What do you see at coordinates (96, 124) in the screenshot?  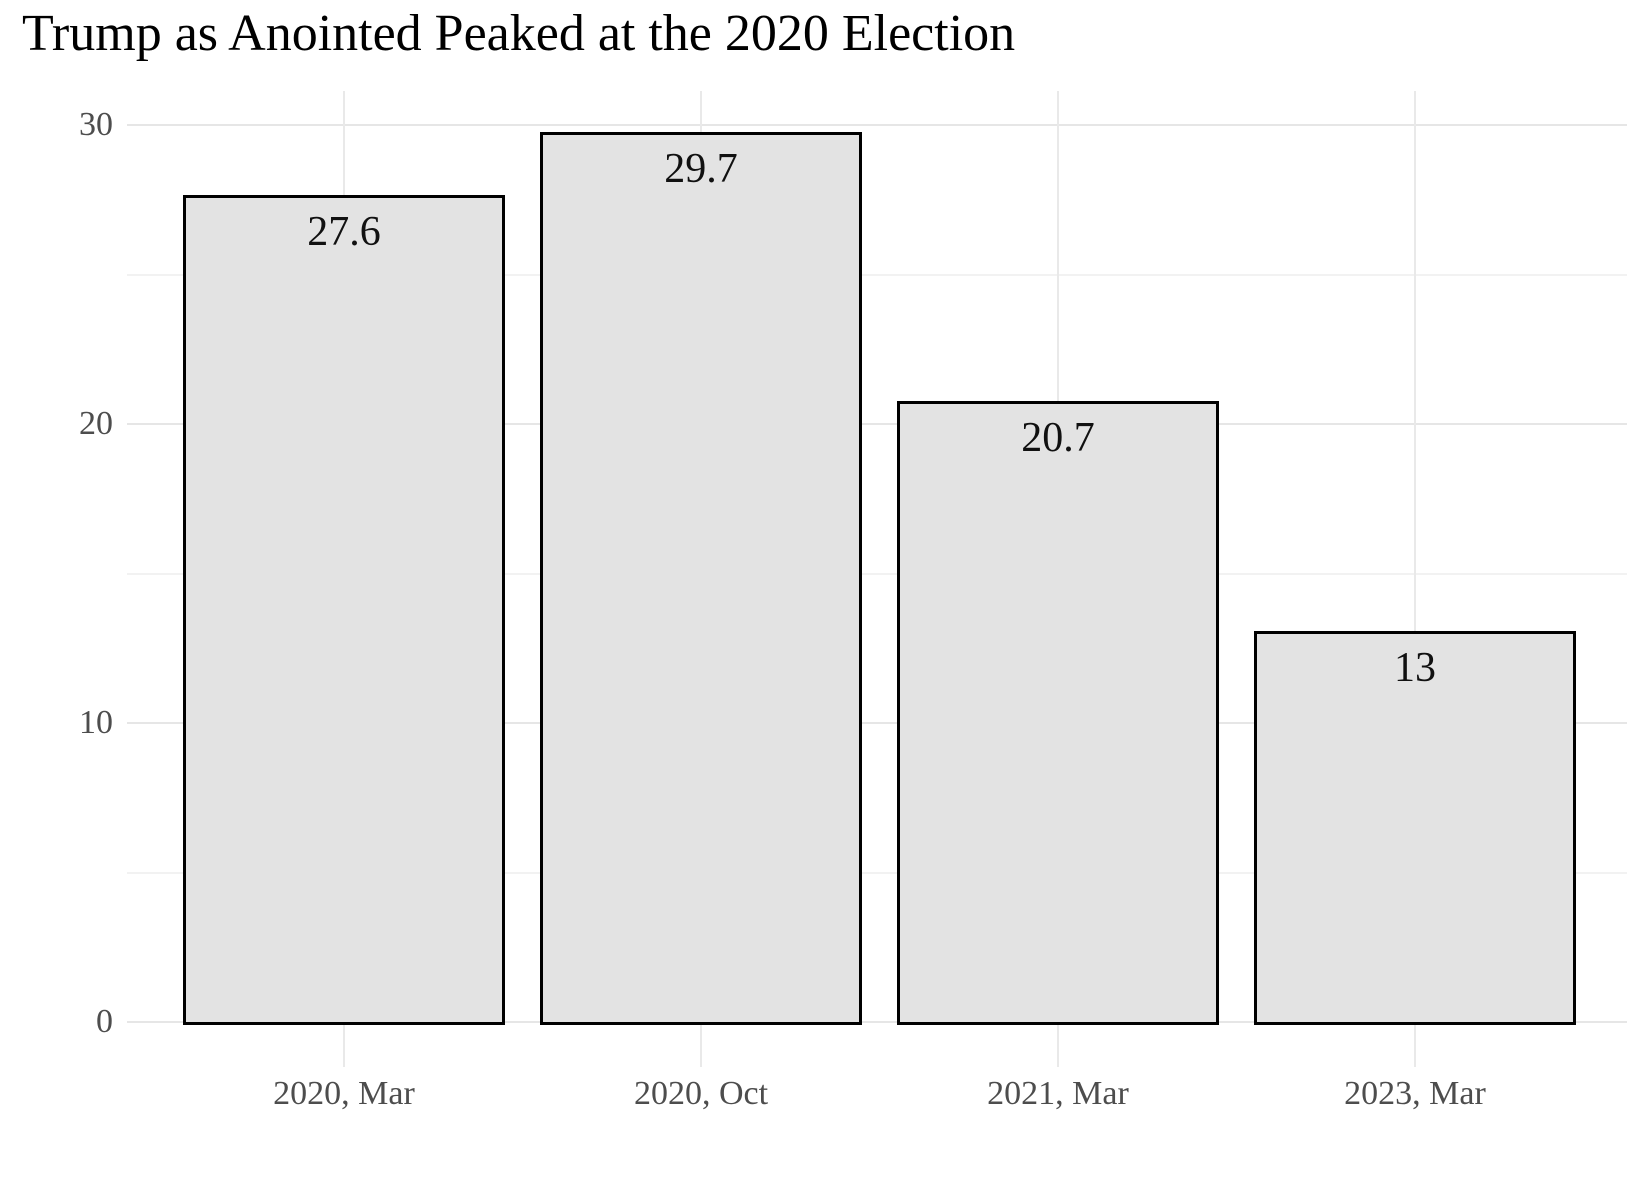 I see `y-axis-tick-label: 30` at bounding box center [96, 124].